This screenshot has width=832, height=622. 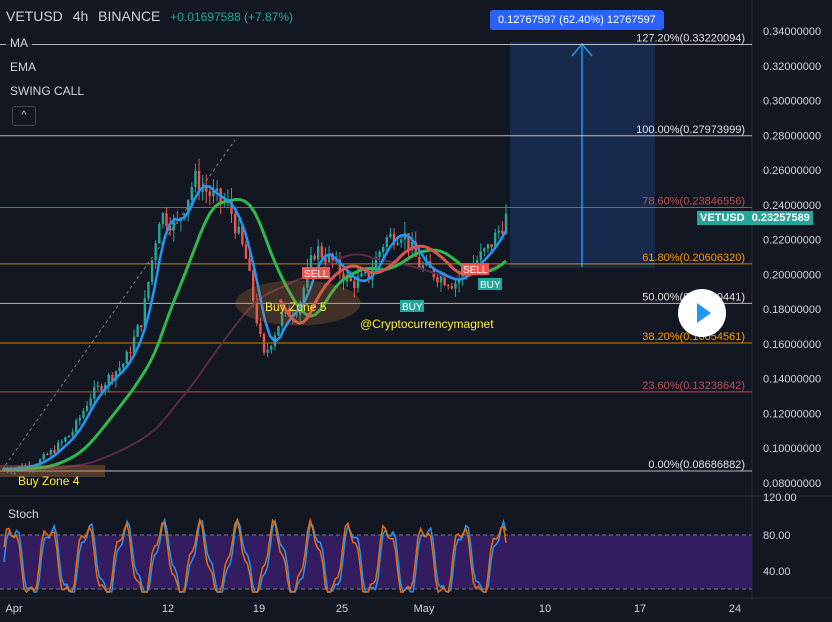 What do you see at coordinates (690, 130) in the screenshot?
I see `fib-label: 100.00%(0.27973999)` at bounding box center [690, 130].